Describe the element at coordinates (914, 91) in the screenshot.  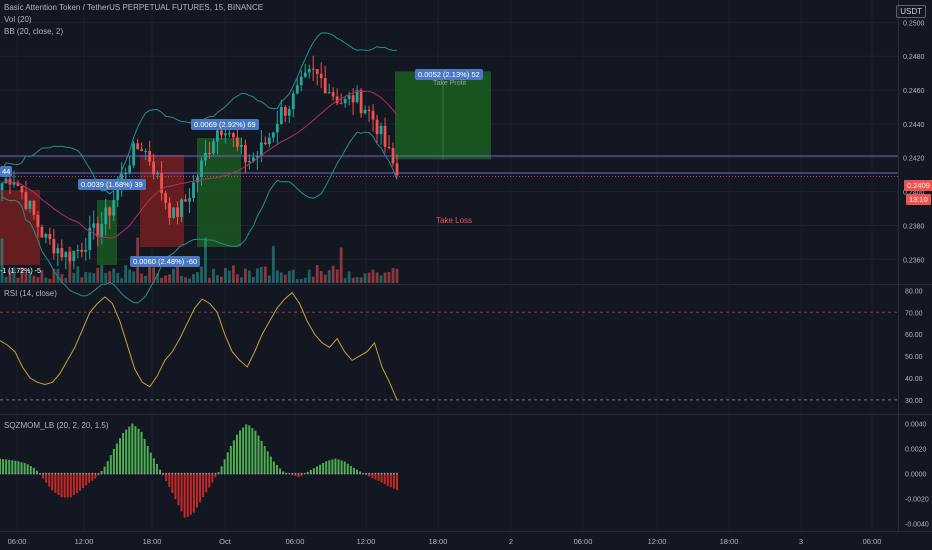
I see `price-tick-label: 0.2460` at that location.